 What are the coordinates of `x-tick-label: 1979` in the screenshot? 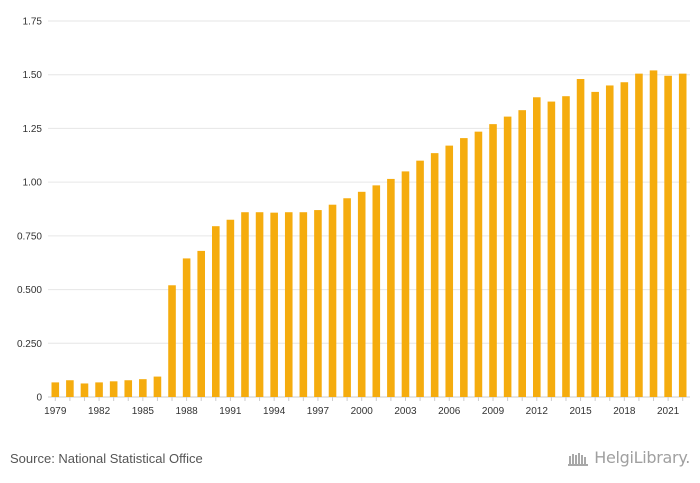 It's located at (55, 411).